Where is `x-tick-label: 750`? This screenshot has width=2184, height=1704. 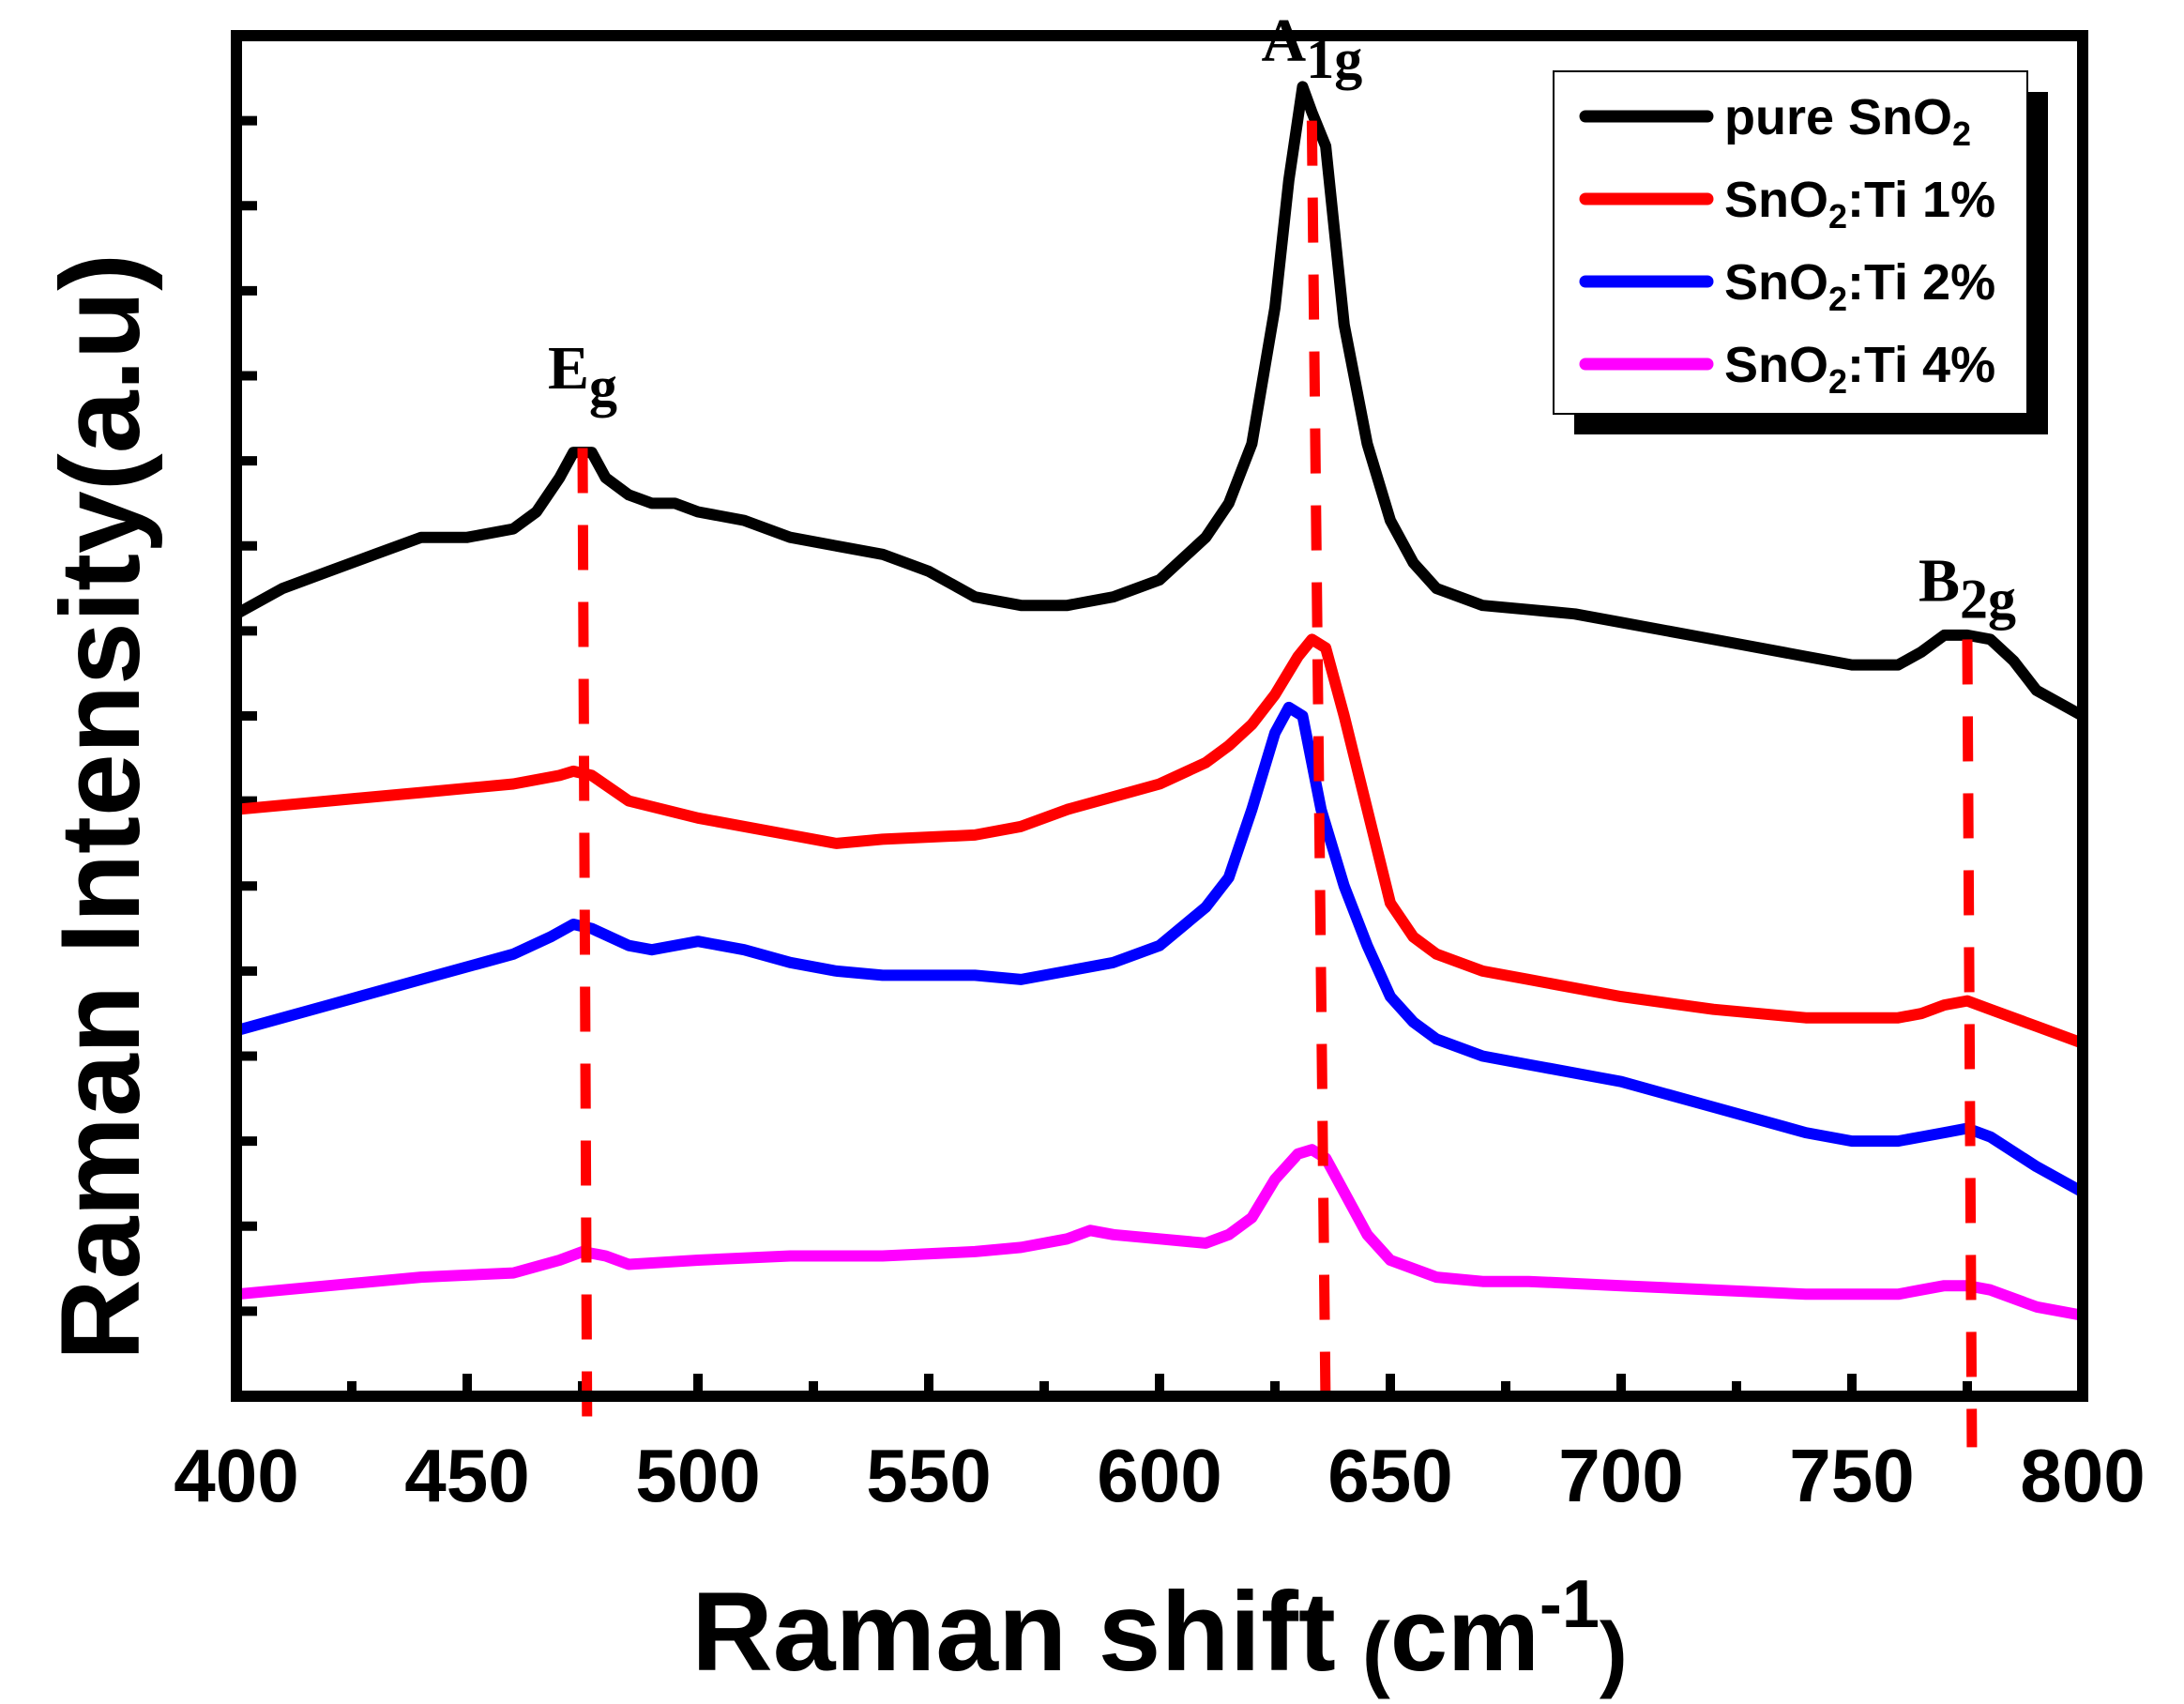
x-tick-label: 750 is located at coordinates (1851, 1475).